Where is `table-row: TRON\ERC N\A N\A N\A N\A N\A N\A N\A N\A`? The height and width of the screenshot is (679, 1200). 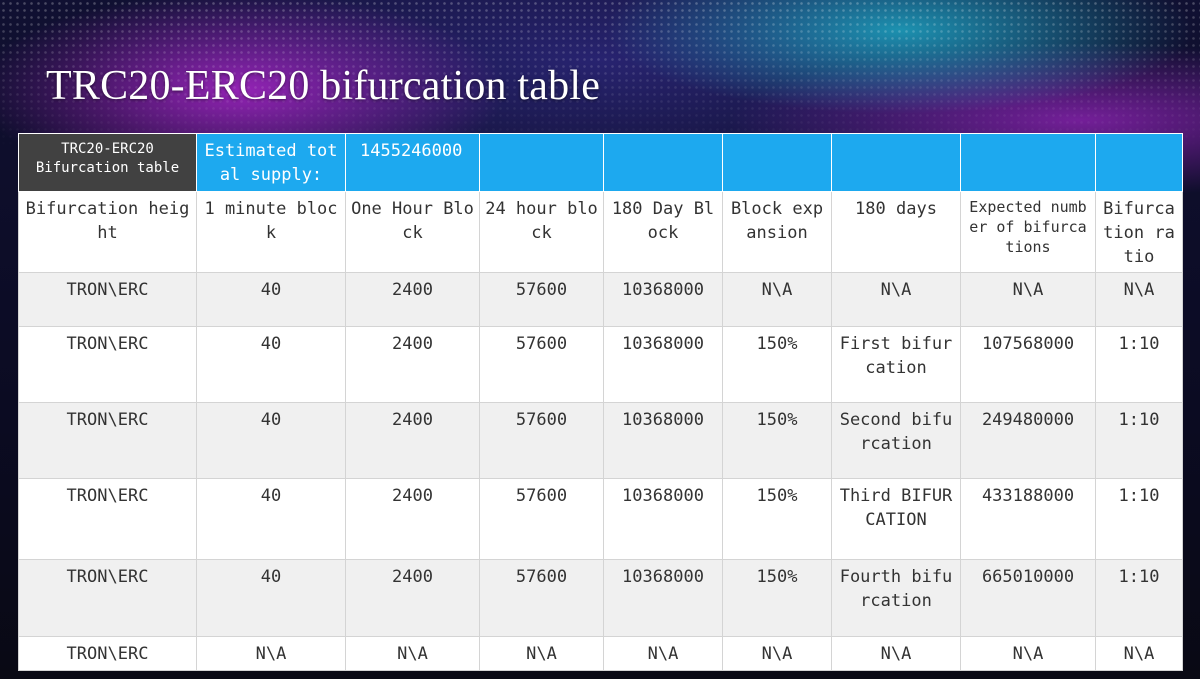
table-row: TRON\ERC N\A N\A N\A N\A N\A N\A N\A N\A is located at coordinates (600, 653).